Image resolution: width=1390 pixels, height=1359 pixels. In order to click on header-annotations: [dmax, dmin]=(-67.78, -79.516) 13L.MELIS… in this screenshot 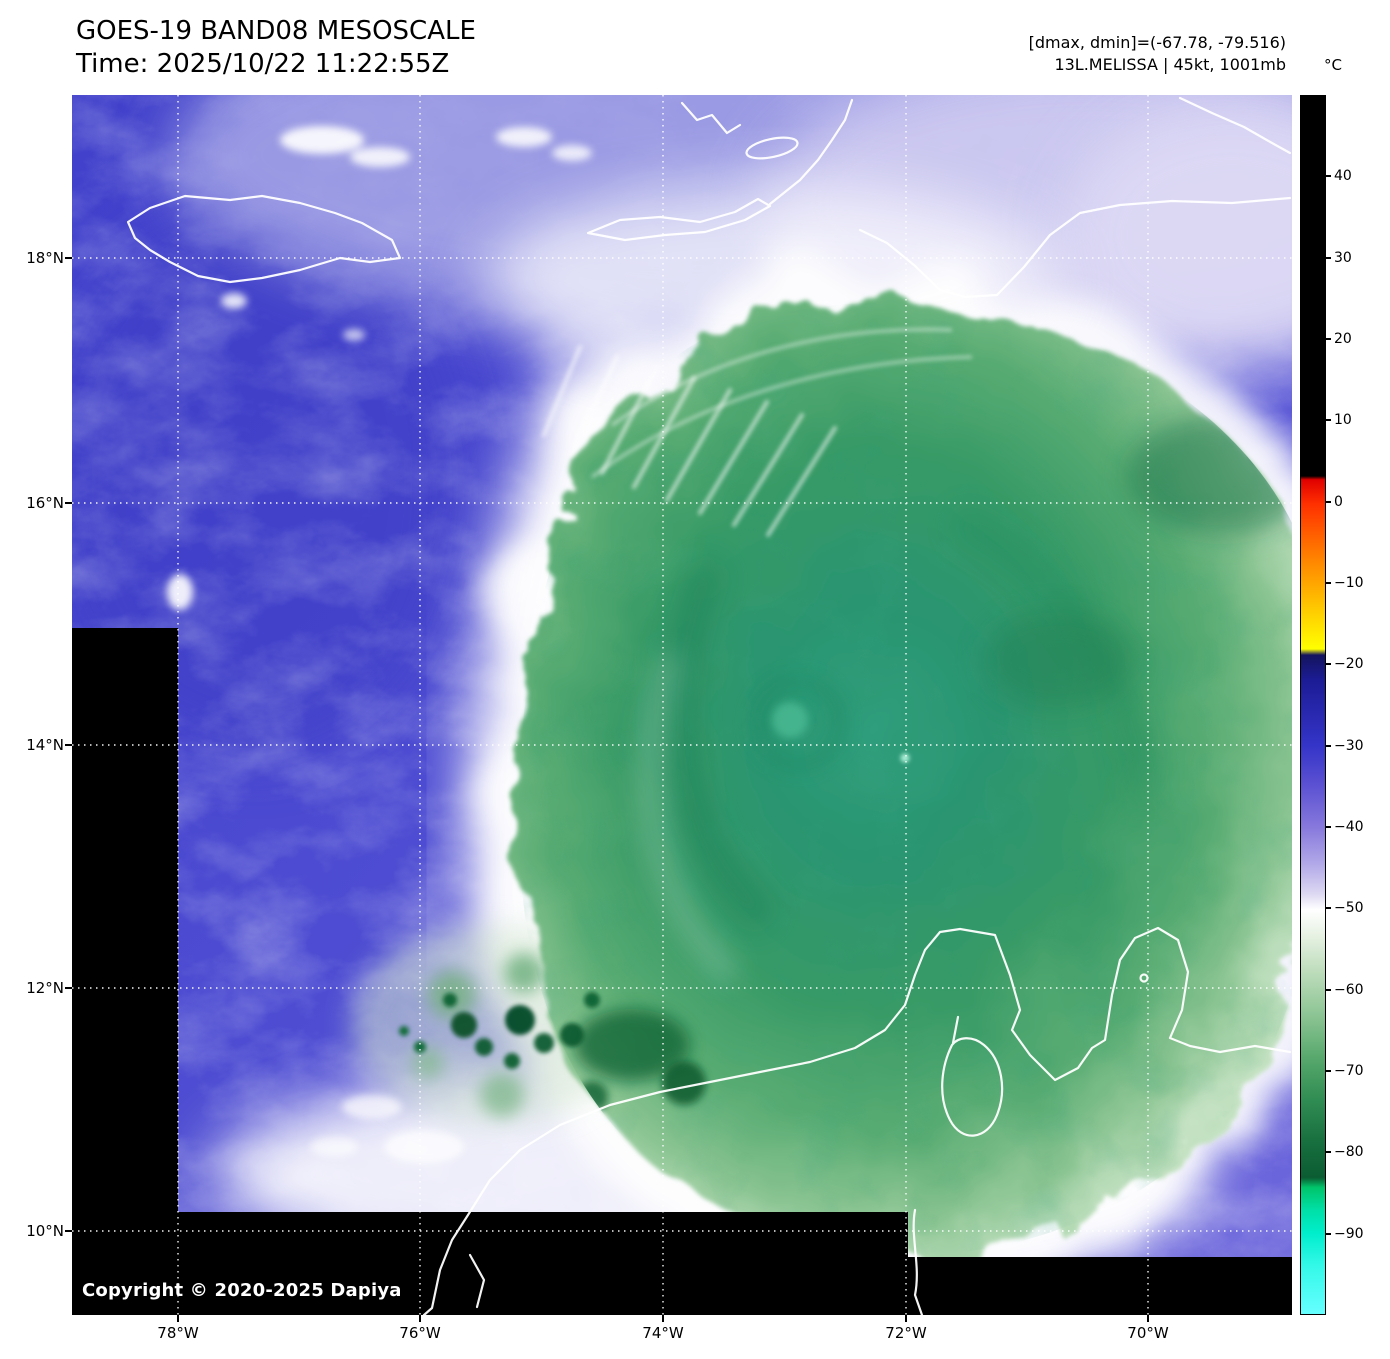, I will do `click(1157, 54)`.